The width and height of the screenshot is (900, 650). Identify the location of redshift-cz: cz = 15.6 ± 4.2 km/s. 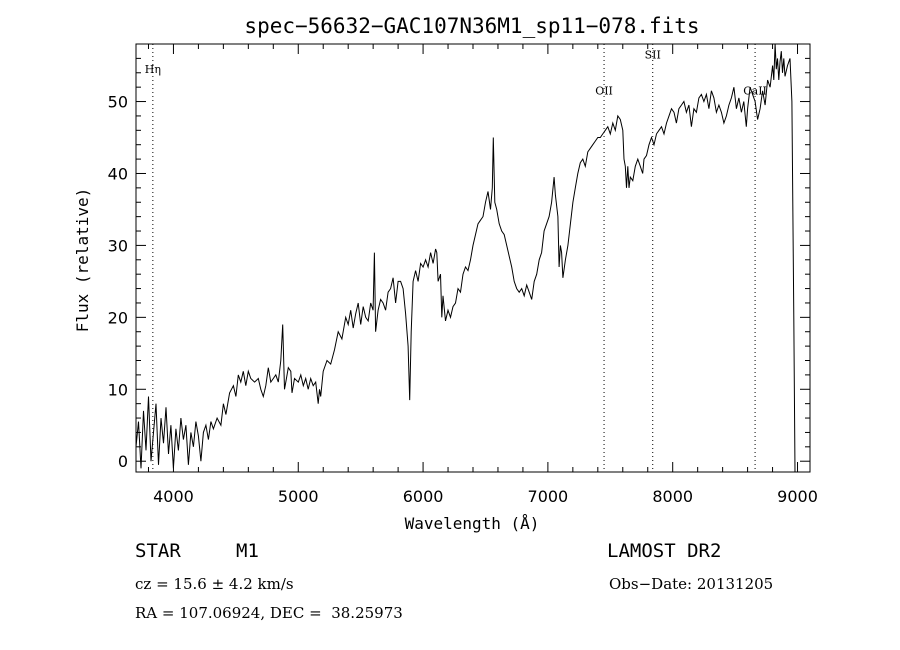
(214, 584).